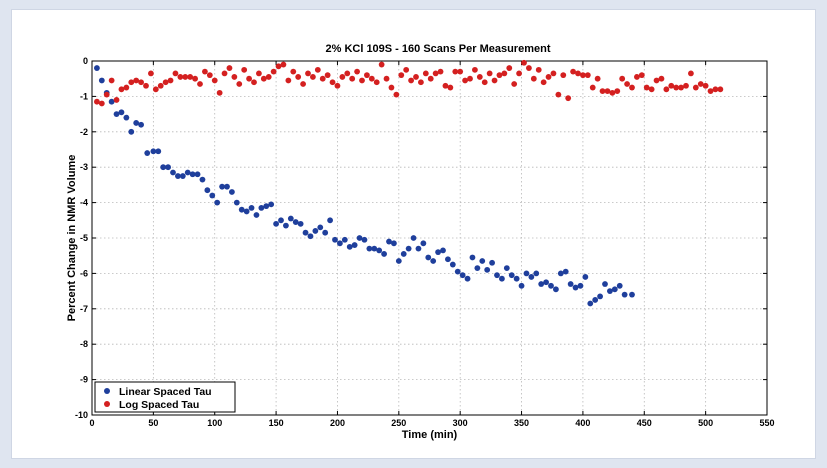 This screenshot has width=827, height=468. What do you see at coordinates (460, 423) in the screenshot?
I see `x-tick-label: 300` at bounding box center [460, 423].